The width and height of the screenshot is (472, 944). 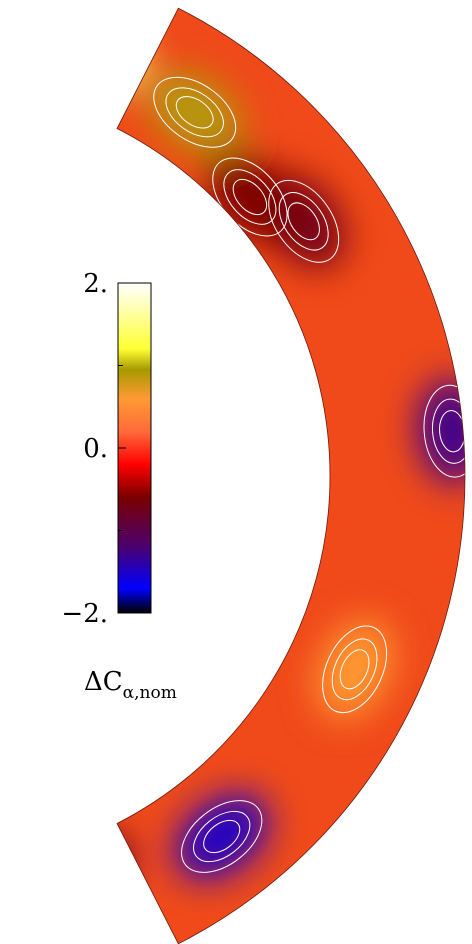 I want to click on colorbar-tick-label: −2., so click(x=84, y=614).